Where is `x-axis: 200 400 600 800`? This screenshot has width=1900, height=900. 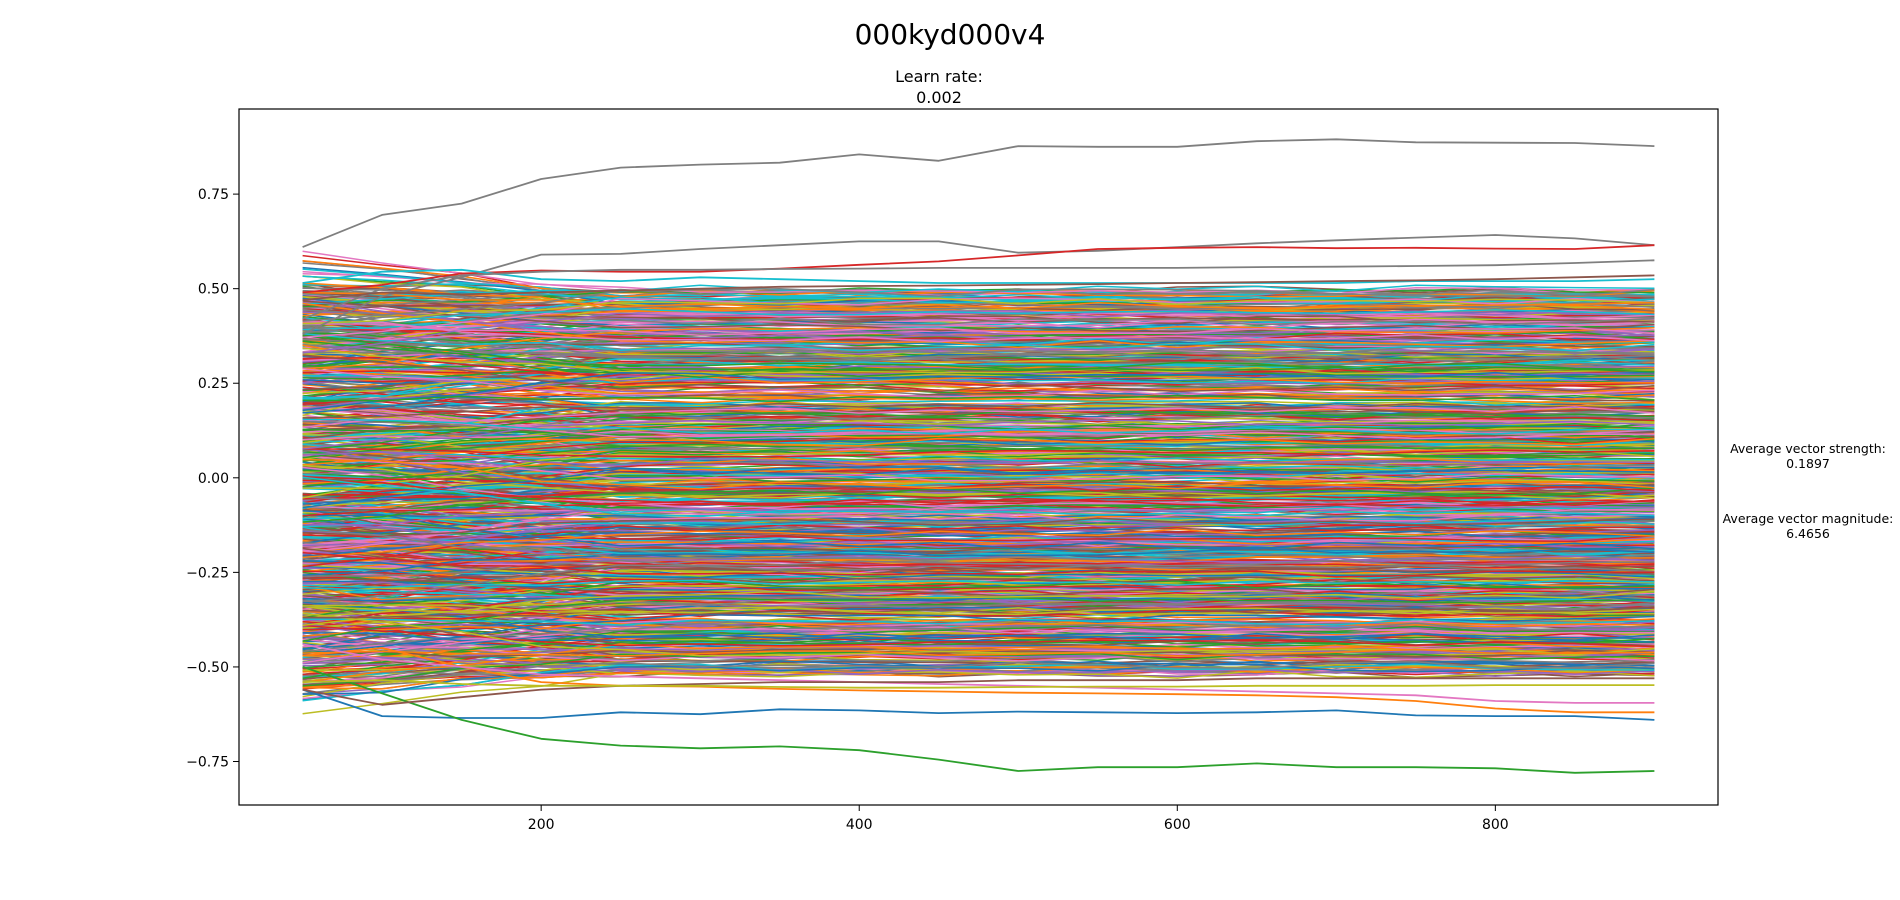
x-axis: 200 400 600 800 is located at coordinates (1018, 819).